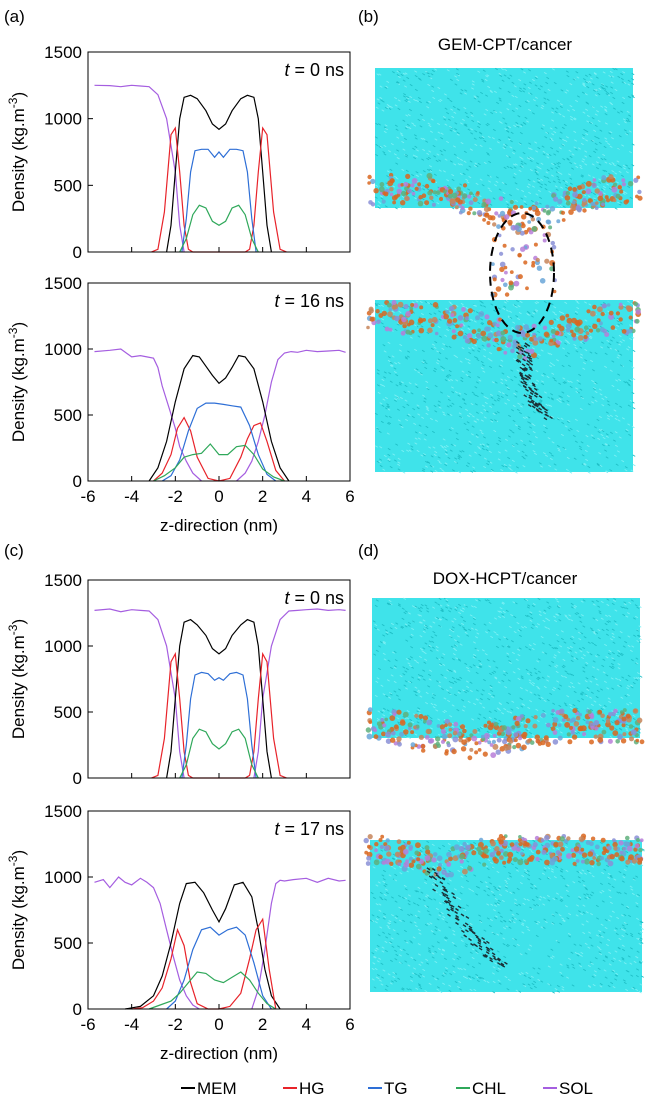  I want to click on snapshot-title-d: DOX-HCPT/cancer, so click(505, 578).